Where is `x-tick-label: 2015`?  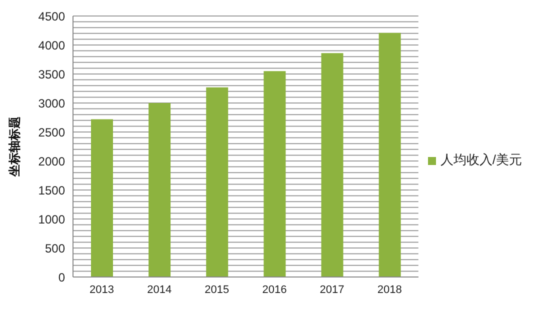 x-tick-label: 2015 is located at coordinates (217, 290).